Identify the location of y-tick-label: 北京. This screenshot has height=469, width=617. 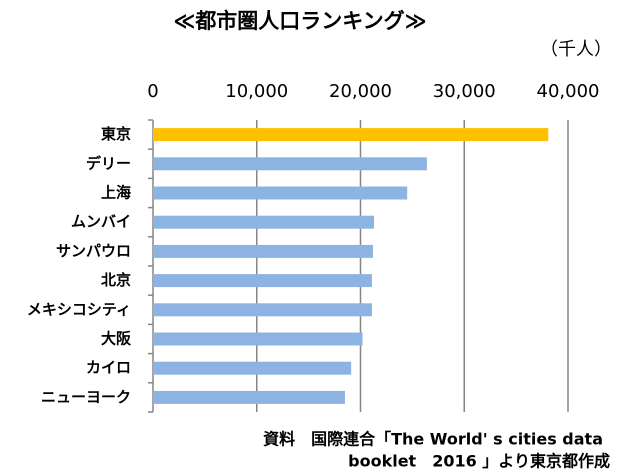
(116, 280).